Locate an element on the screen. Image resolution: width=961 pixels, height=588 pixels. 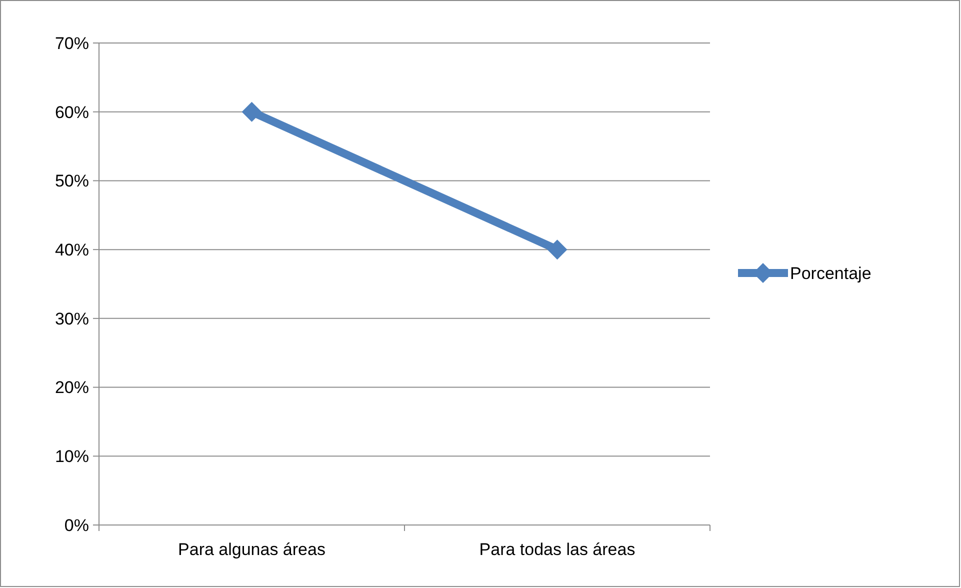
y-tick-label: 60% is located at coordinates (71, 112).